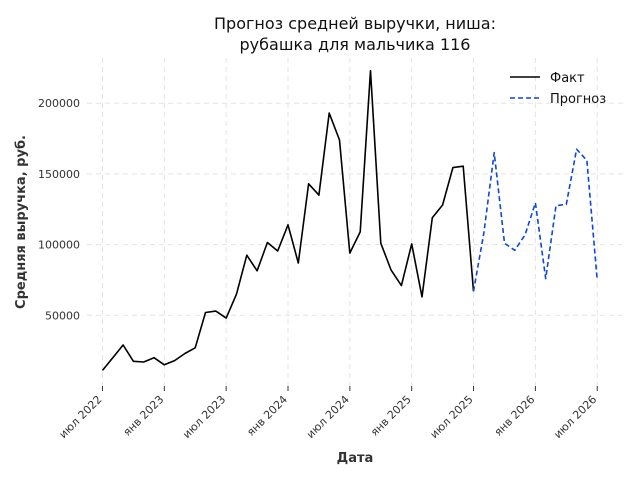  I want to click on y-axis-label: Средняя выручка, руб., so click(21, 222).